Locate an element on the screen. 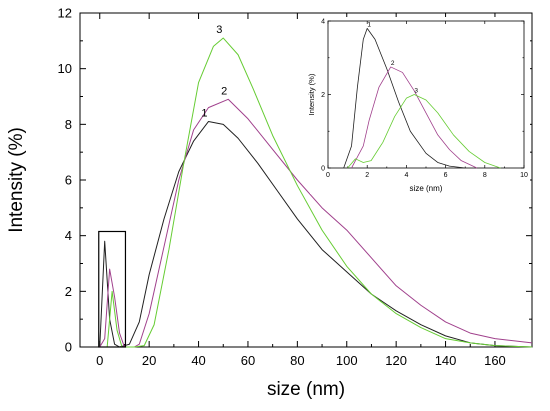 This screenshot has width=550, height=411. inset-y-tick-label: 0 is located at coordinates (323, 168).